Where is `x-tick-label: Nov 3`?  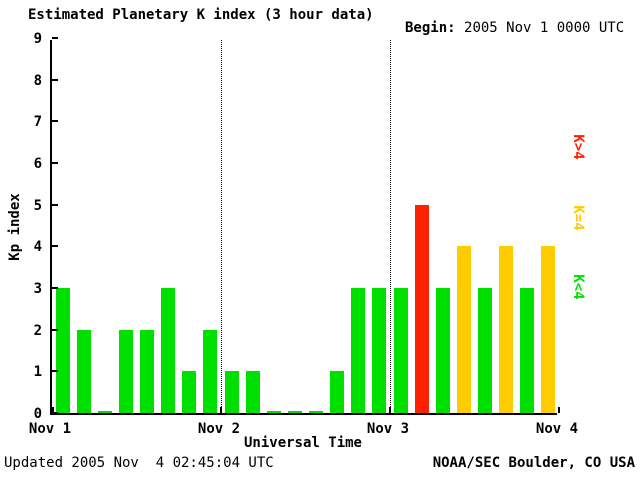 x-tick-label: Nov 3 is located at coordinates (388, 429).